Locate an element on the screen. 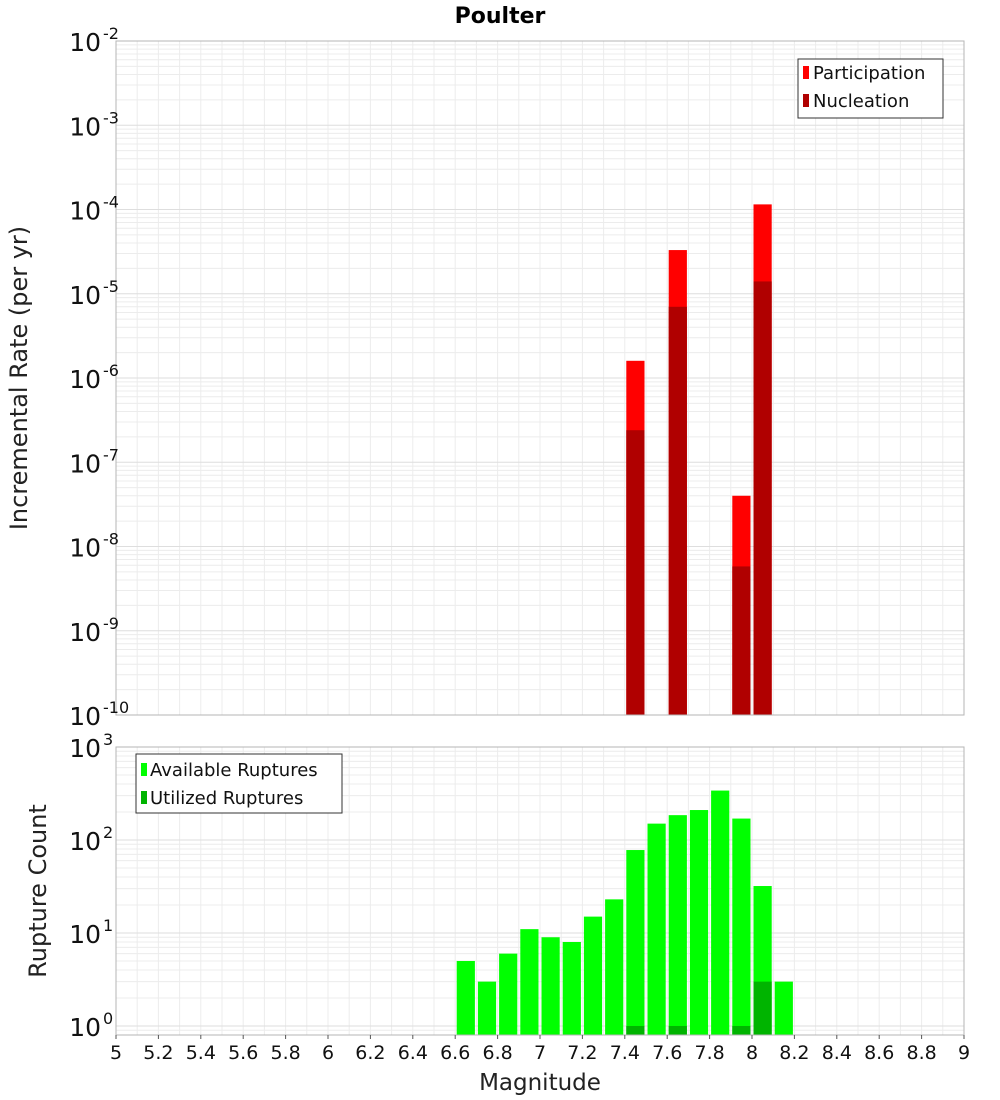  x-tick-label: 7.8 is located at coordinates (709, 1053).